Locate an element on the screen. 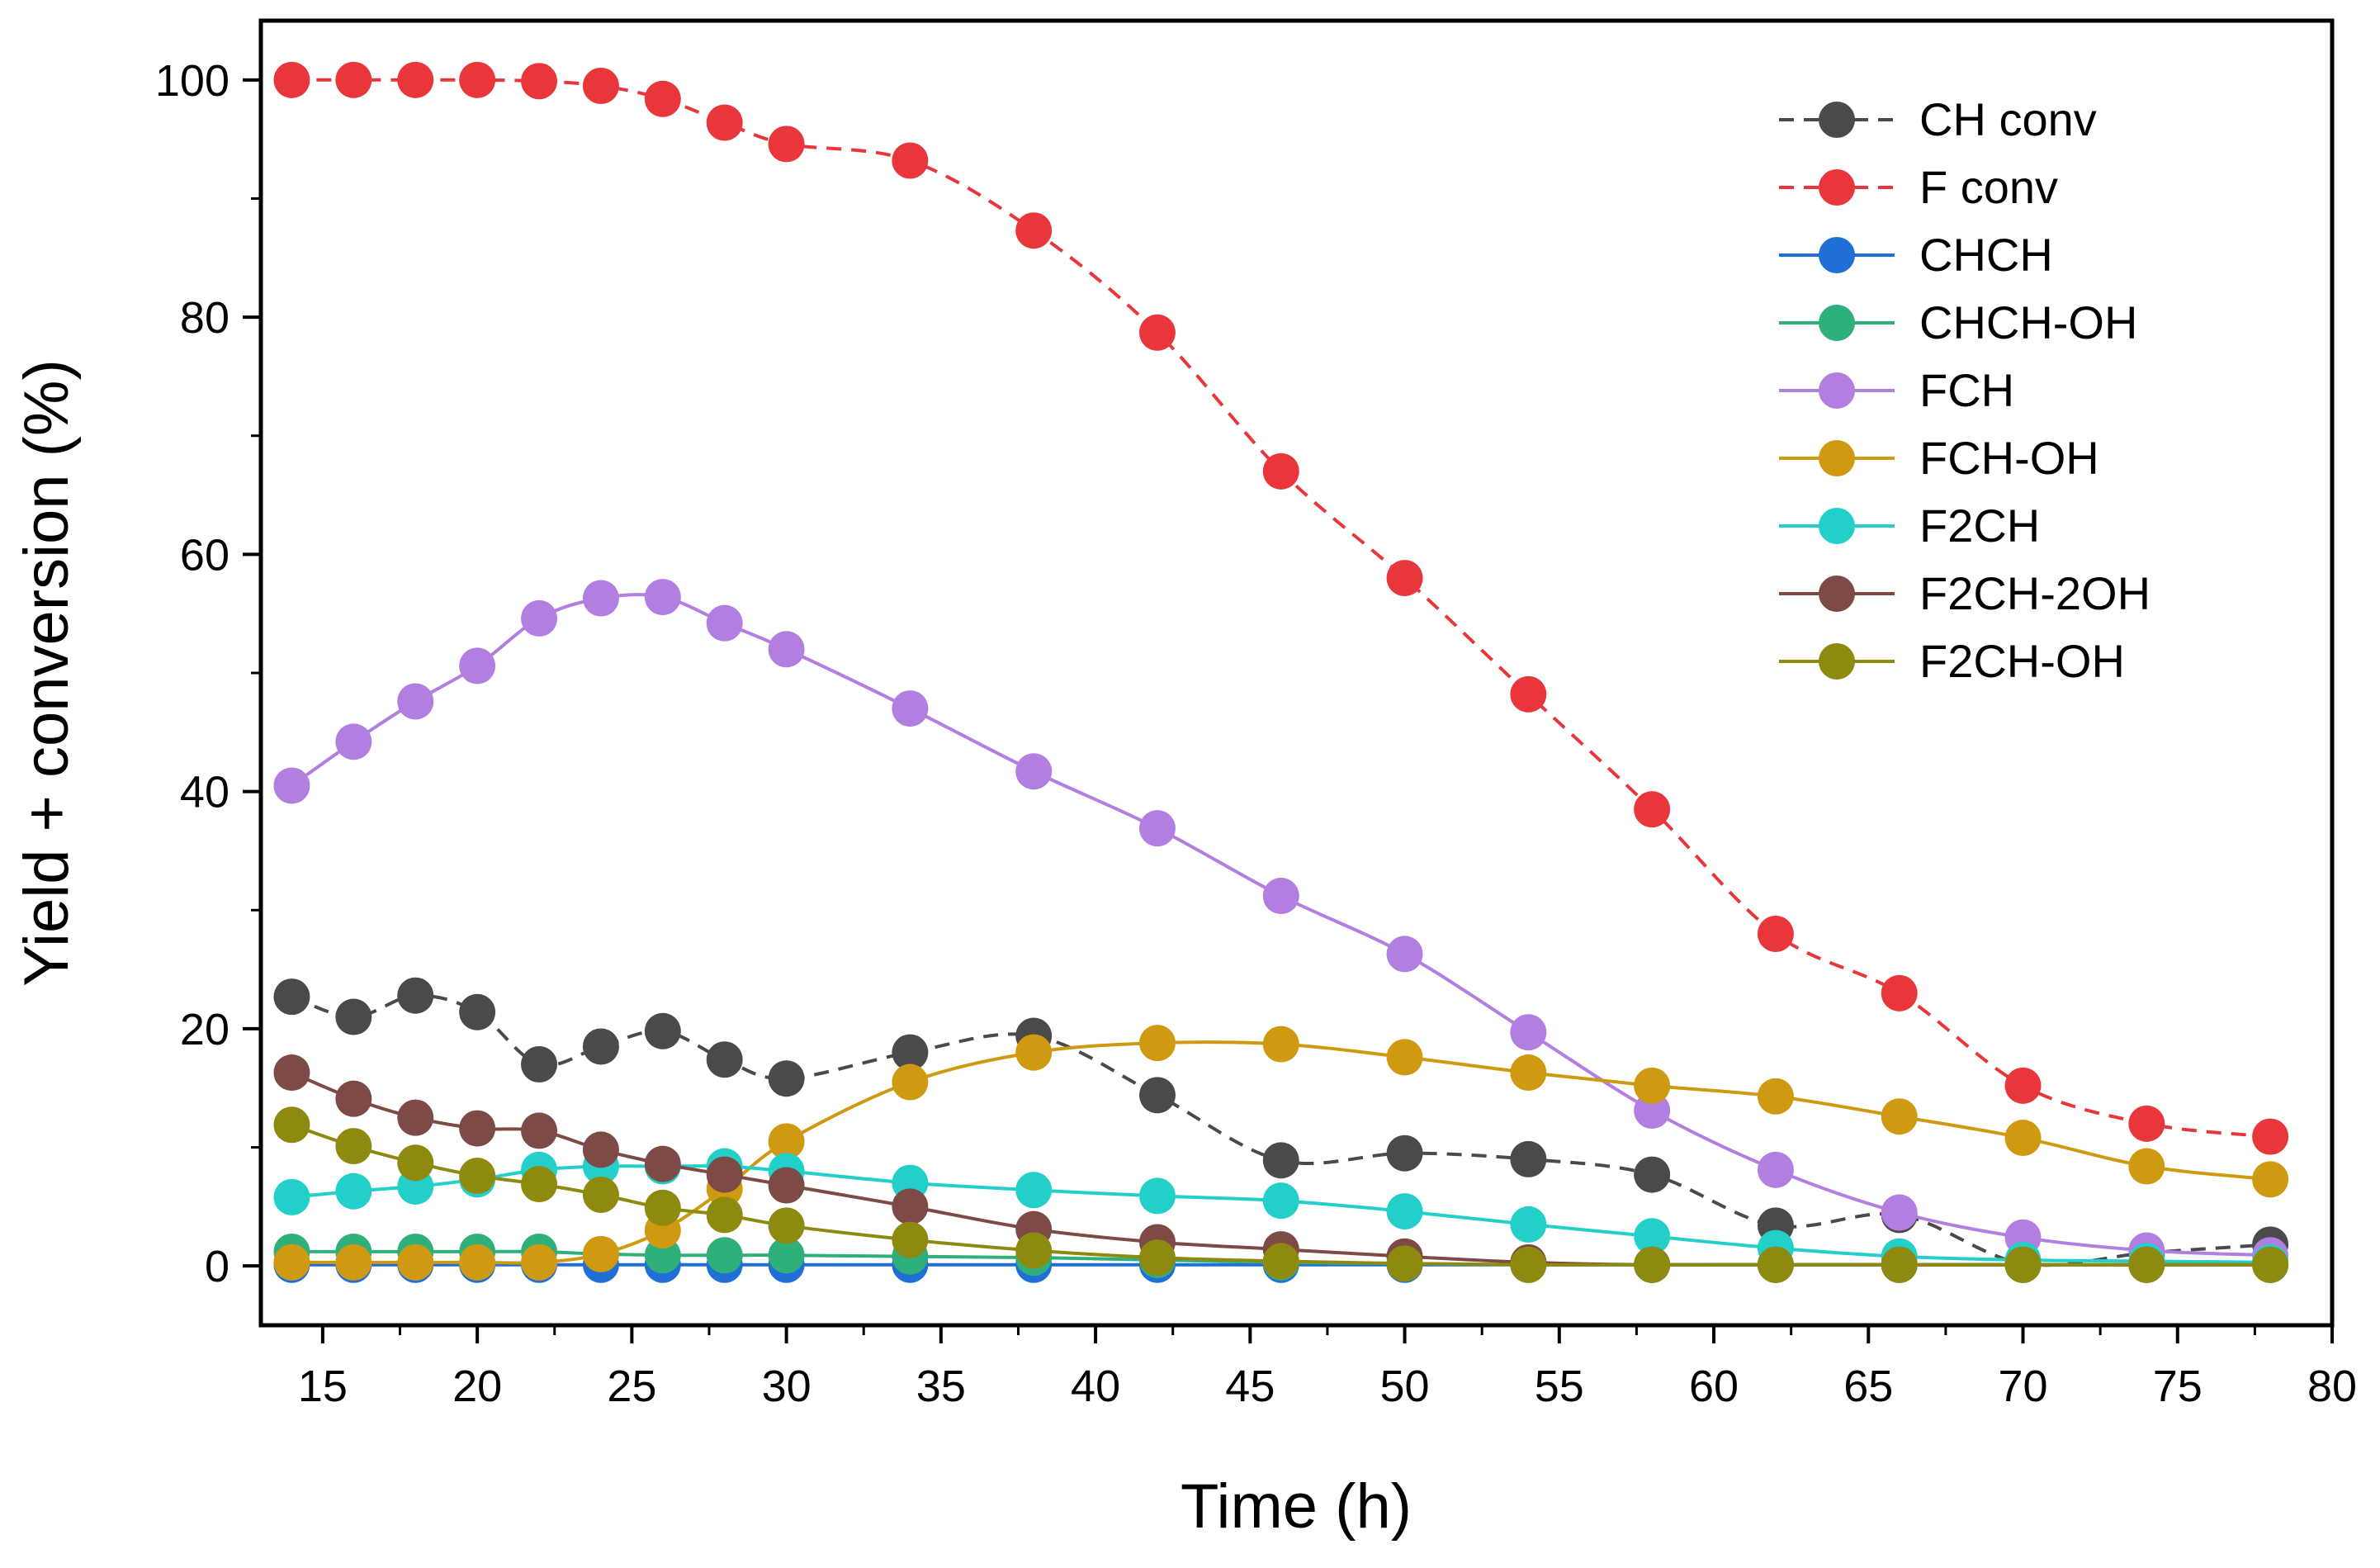 The width and height of the screenshot is (2380, 1568). legend-item-fch: FCH is located at coordinates (1896, 390).